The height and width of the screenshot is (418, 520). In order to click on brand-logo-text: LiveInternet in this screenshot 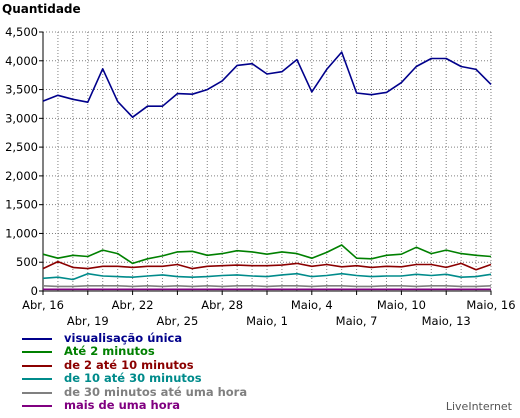, I will do `click(478, 406)`.